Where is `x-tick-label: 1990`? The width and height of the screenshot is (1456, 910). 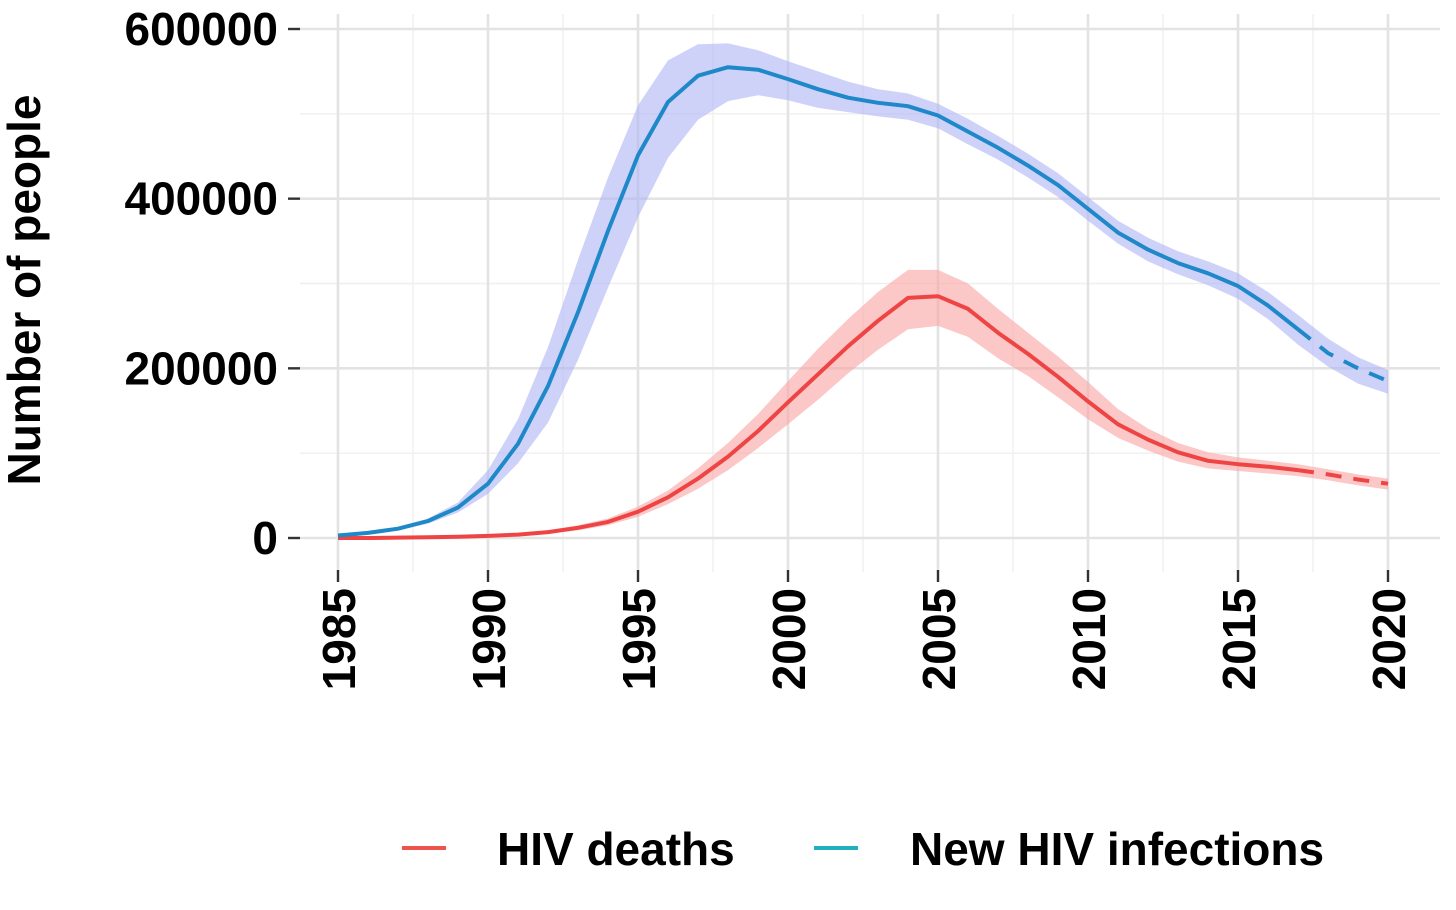
x-tick-label: 1990 is located at coordinates (489, 639).